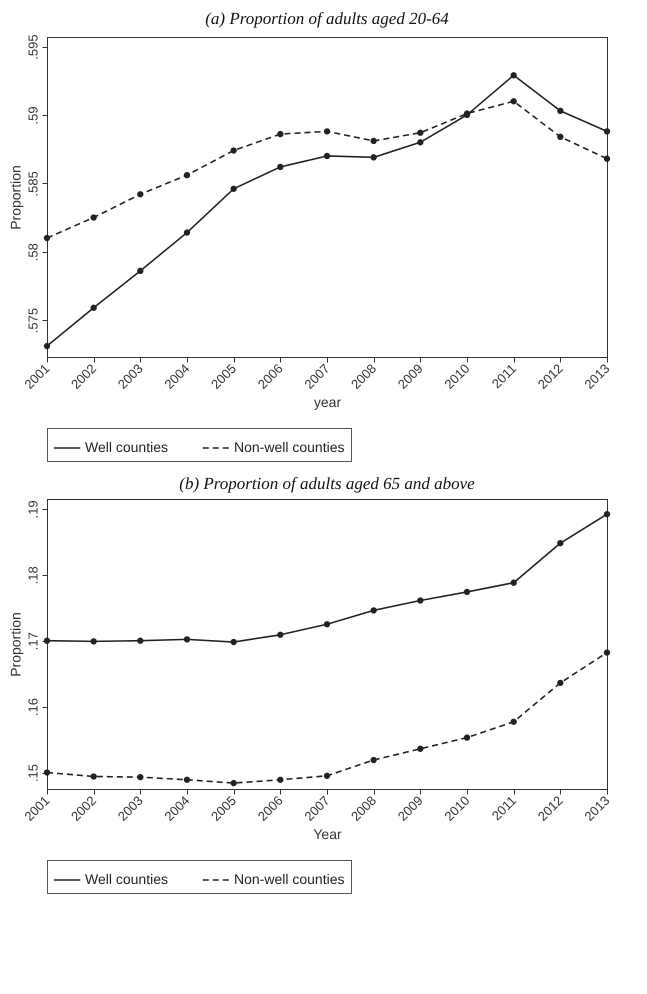 This screenshot has width=647, height=994. Describe the element at coordinates (327, 18) in the screenshot. I see `chart-title: (a) Proportion of adults aged 20-64` at that location.